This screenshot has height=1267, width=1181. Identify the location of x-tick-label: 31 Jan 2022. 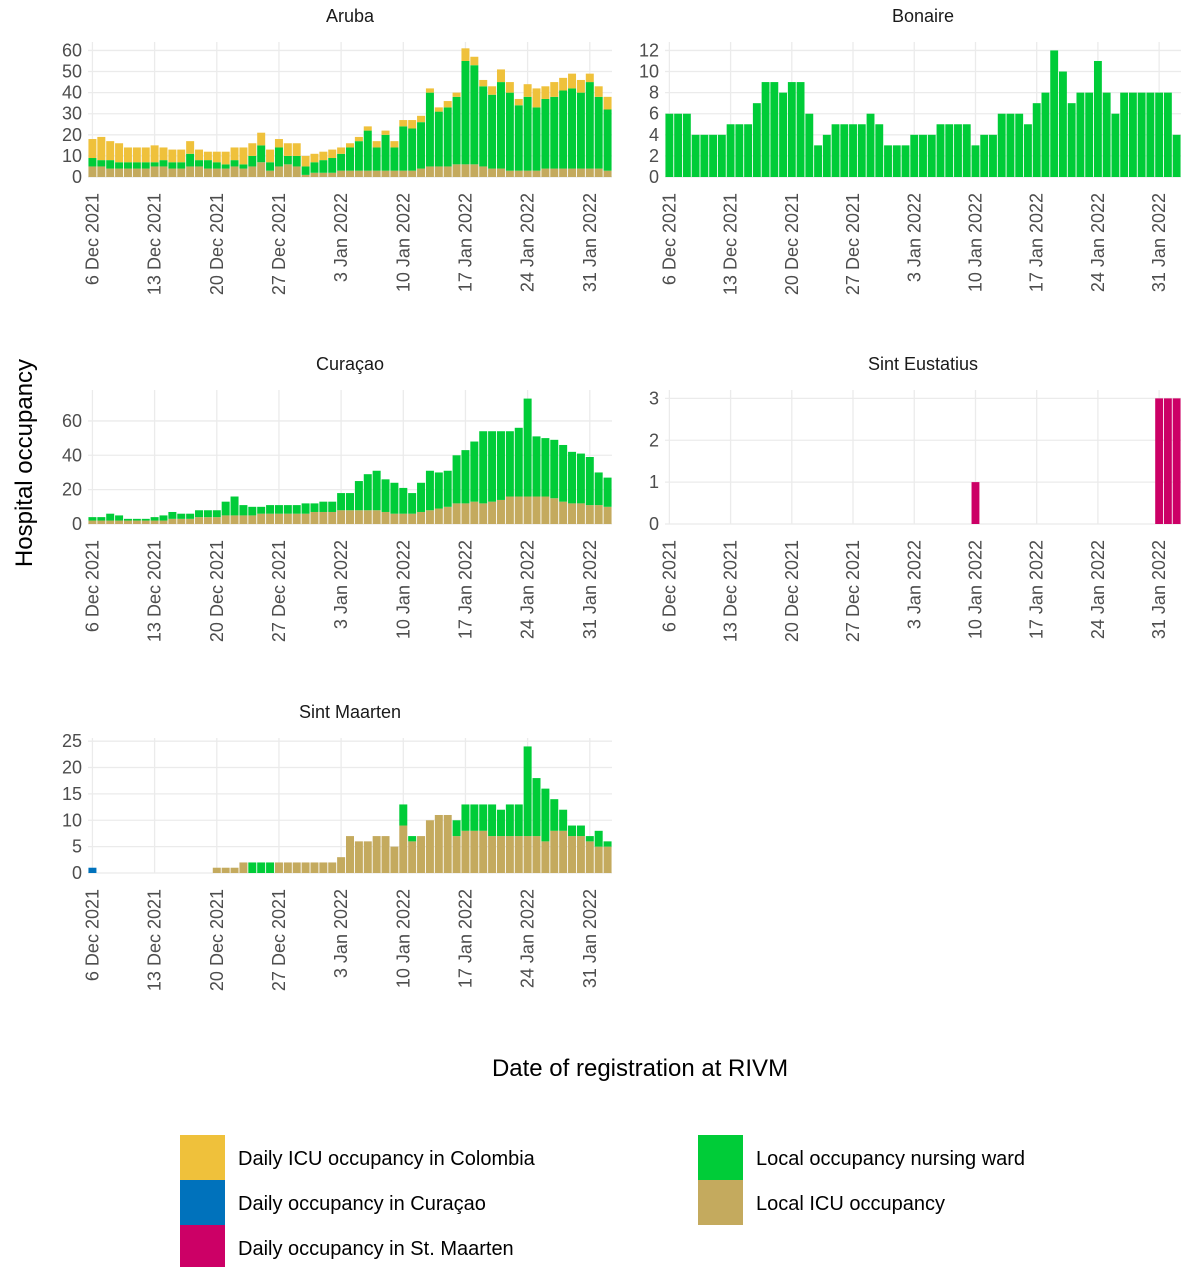
(590, 938).